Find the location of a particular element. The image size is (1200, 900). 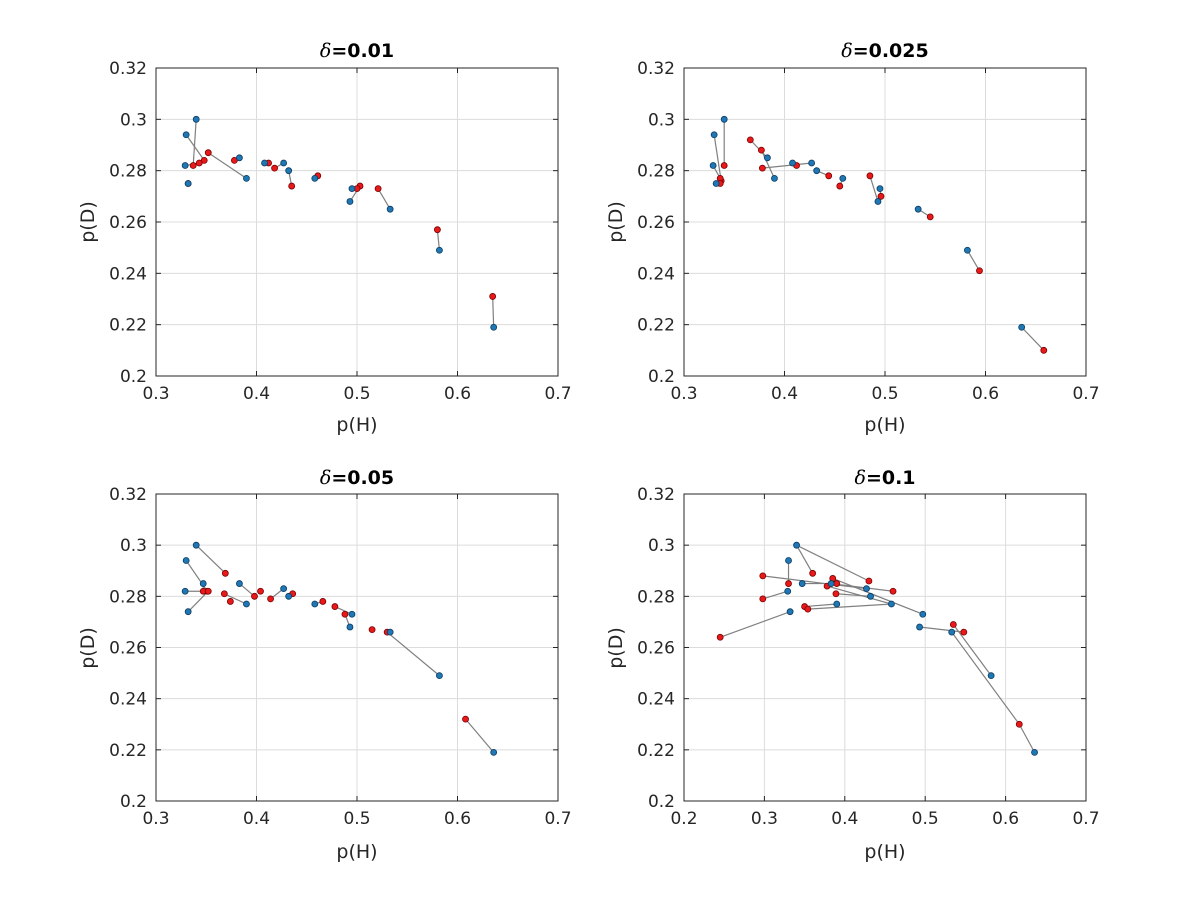

link-lines is located at coordinates (877, 648).